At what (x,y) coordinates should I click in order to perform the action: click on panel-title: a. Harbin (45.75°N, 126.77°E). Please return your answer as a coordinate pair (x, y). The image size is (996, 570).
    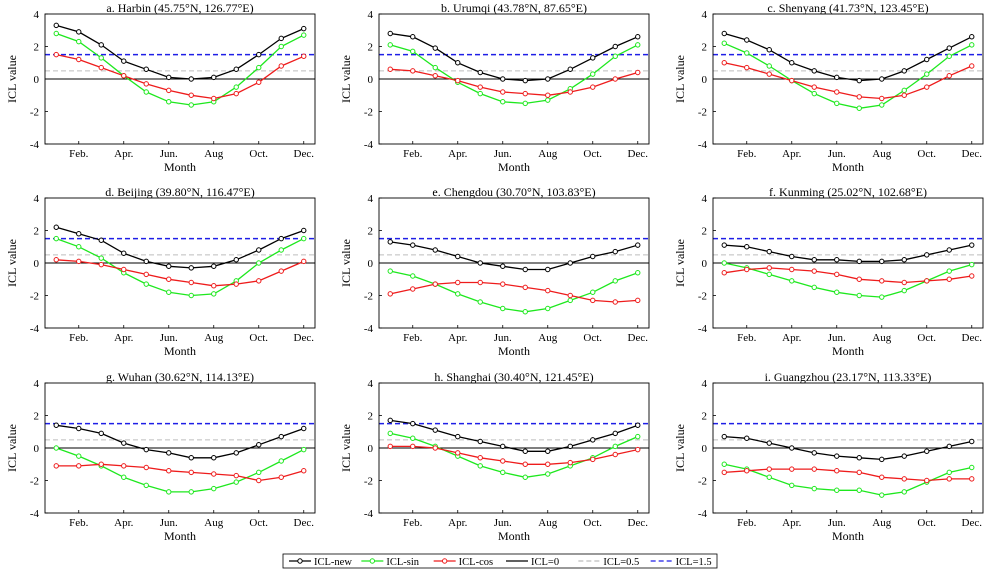
    Looking at the image, I should click on (179, 8).